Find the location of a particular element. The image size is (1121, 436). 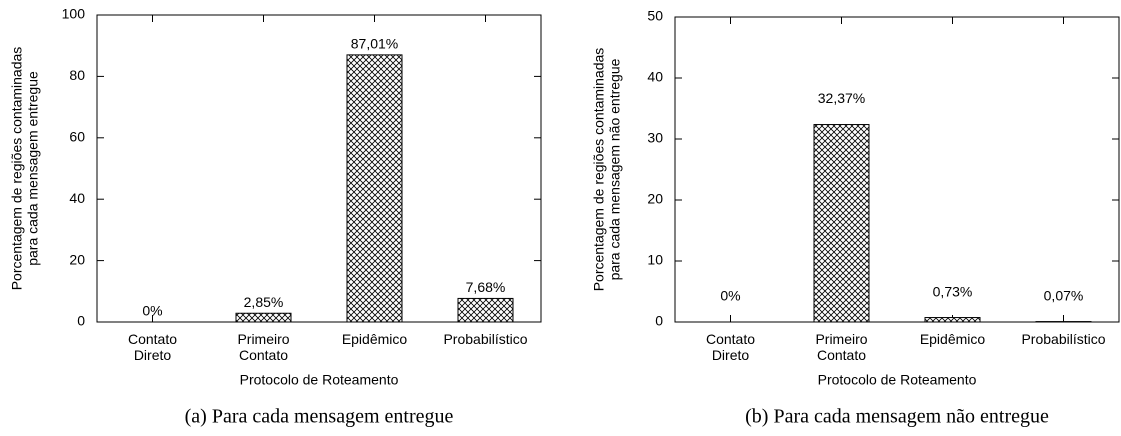

value-label: 32,37% is located at coordinates (841, 98).